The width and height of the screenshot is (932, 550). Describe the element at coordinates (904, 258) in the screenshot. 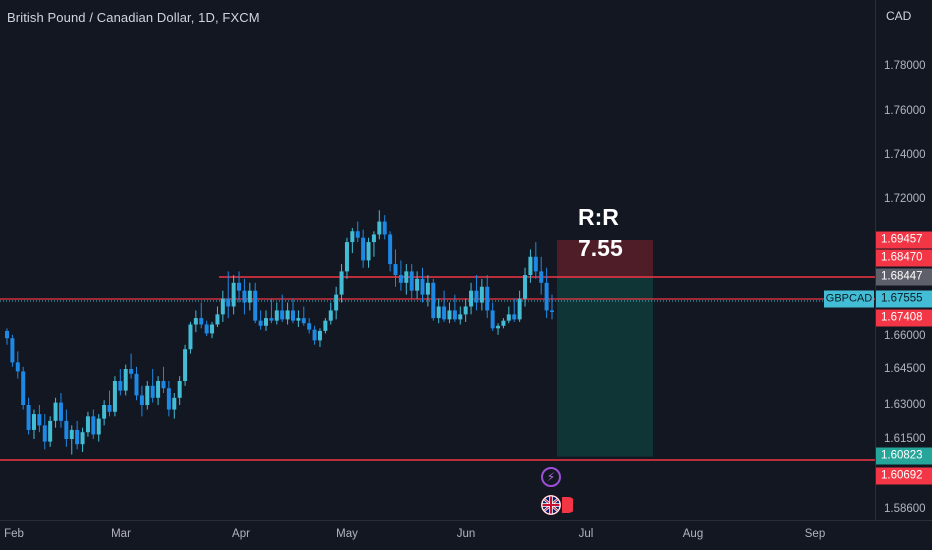

I see `price-badge: 1.68470` at that location.